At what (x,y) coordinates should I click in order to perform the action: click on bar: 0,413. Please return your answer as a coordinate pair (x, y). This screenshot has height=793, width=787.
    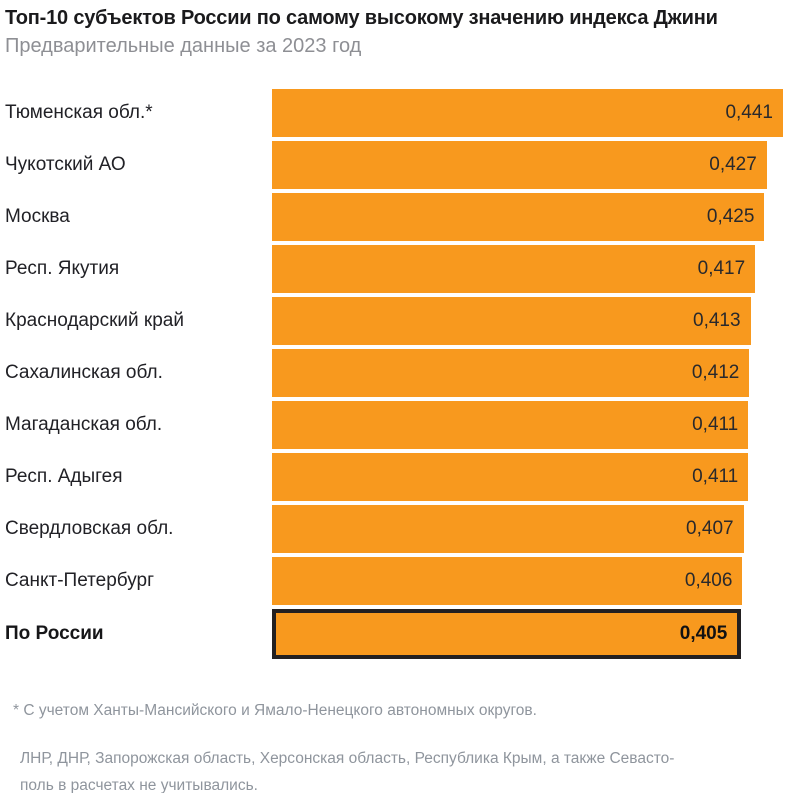
    Looking at the image, I should click on (511, 321).